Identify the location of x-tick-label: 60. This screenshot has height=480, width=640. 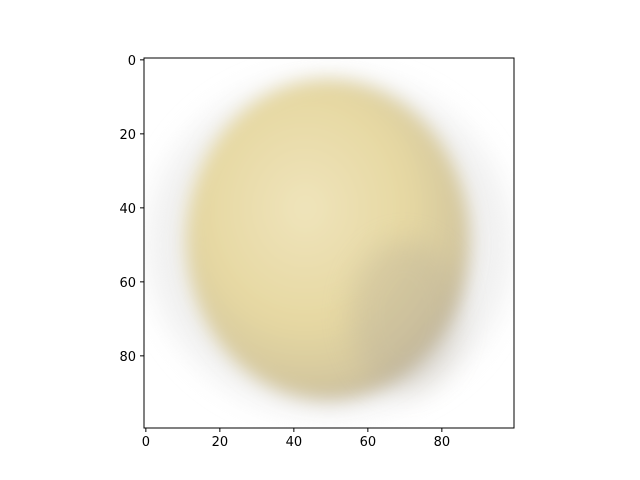
(368, 442).